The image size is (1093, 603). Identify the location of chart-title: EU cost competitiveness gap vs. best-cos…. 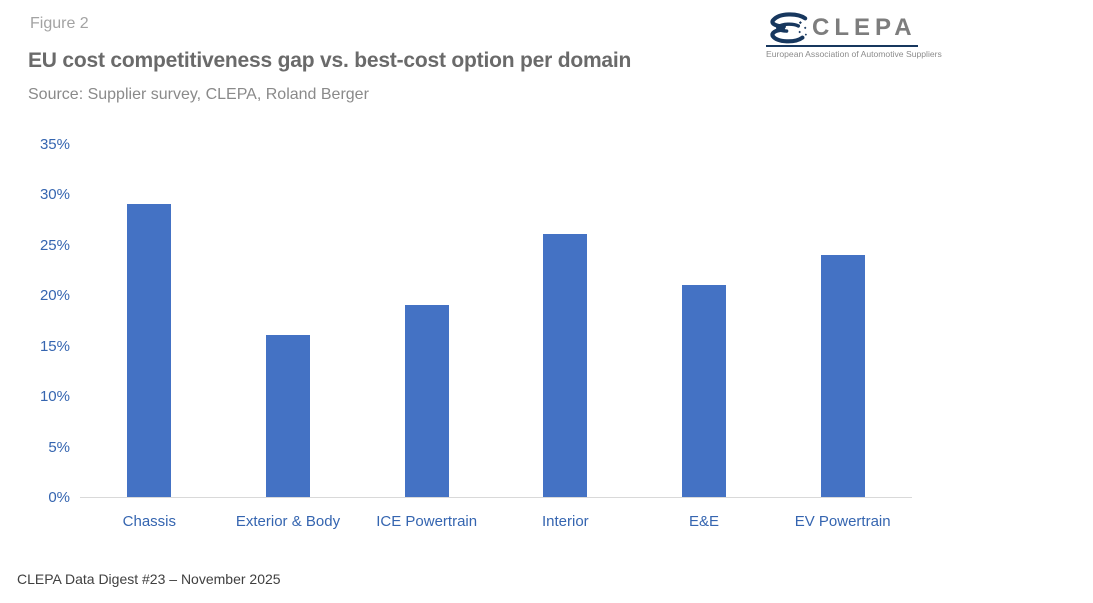
(330, 60).